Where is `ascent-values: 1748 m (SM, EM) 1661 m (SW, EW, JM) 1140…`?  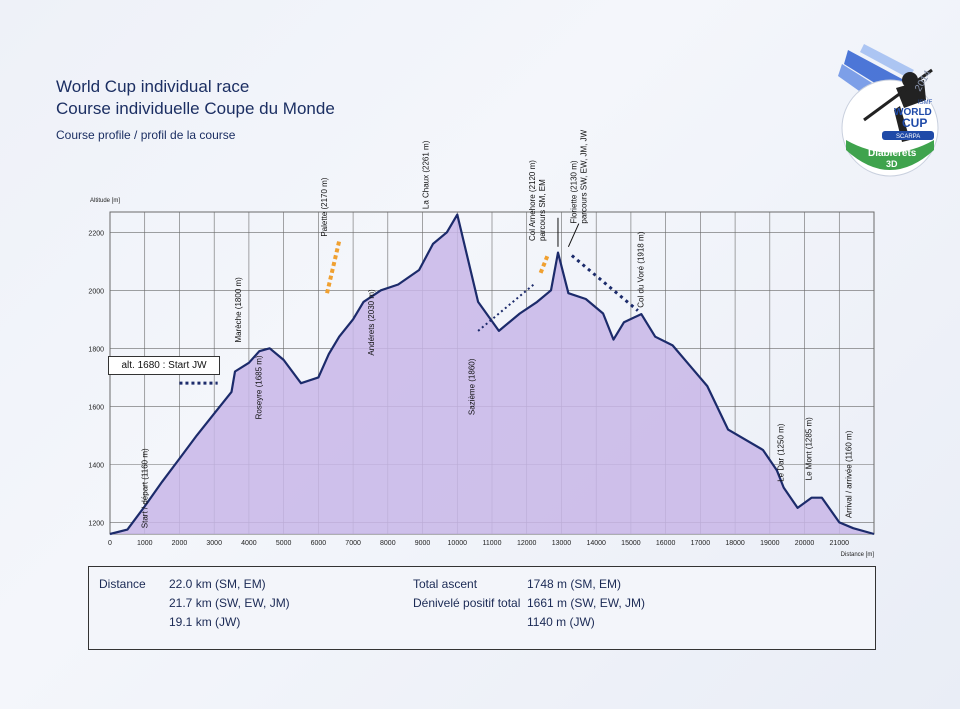
ascent-values: 1748 m (SM, EM) 1661 m (SW, EW, JM) 1140… is located at coordinates (586, 603).